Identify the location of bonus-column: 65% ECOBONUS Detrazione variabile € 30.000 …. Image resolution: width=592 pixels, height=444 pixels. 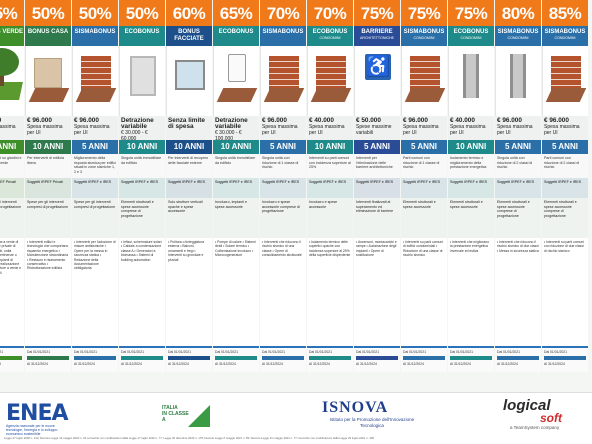
(236, 196).